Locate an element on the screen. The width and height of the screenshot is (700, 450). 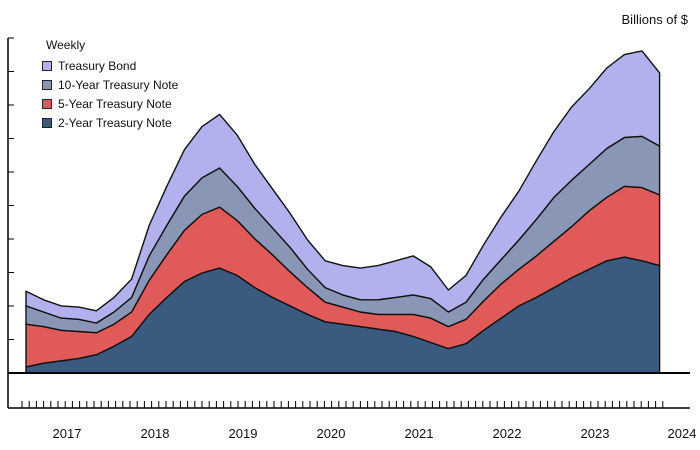
unit-label: Billions of $ is located at coordinates (654, 19).